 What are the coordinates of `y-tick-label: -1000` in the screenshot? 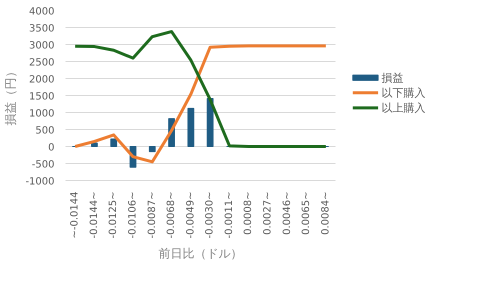 It's located at (40, 182).